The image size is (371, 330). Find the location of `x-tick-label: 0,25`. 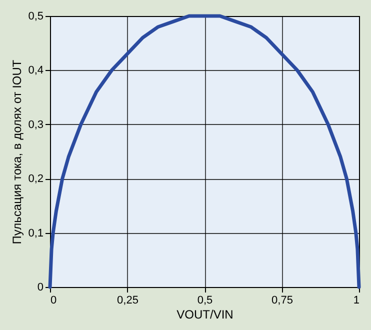

x-tick-label: 0,25 is located at coordinates (127, 300).